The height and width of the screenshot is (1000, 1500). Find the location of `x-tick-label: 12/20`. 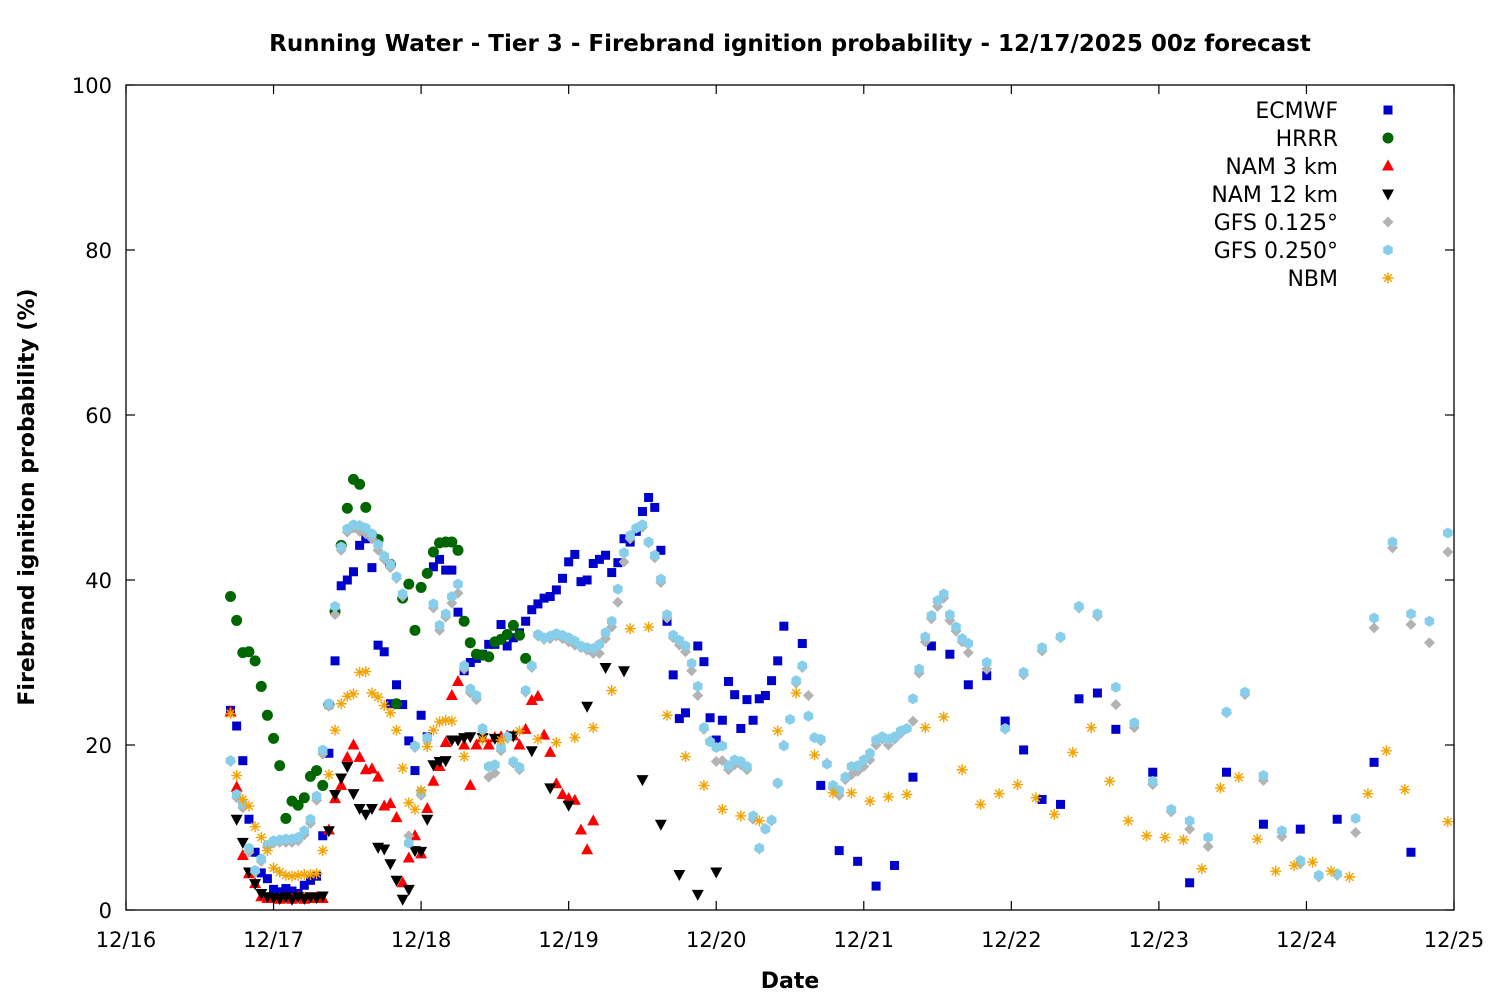

x-tick-label: 12/20 is located at coordinates (716, 940).